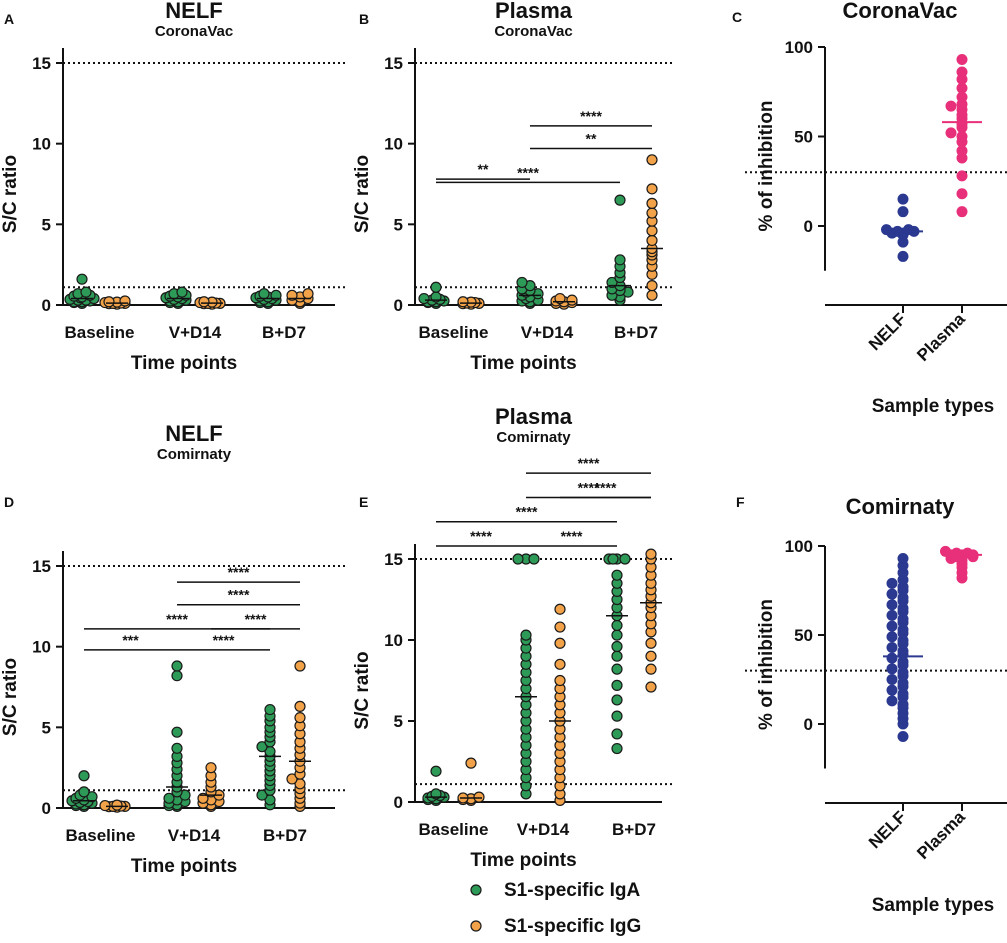  I want to click on chart-subtitle: Comirnaty, so click(533, 437).